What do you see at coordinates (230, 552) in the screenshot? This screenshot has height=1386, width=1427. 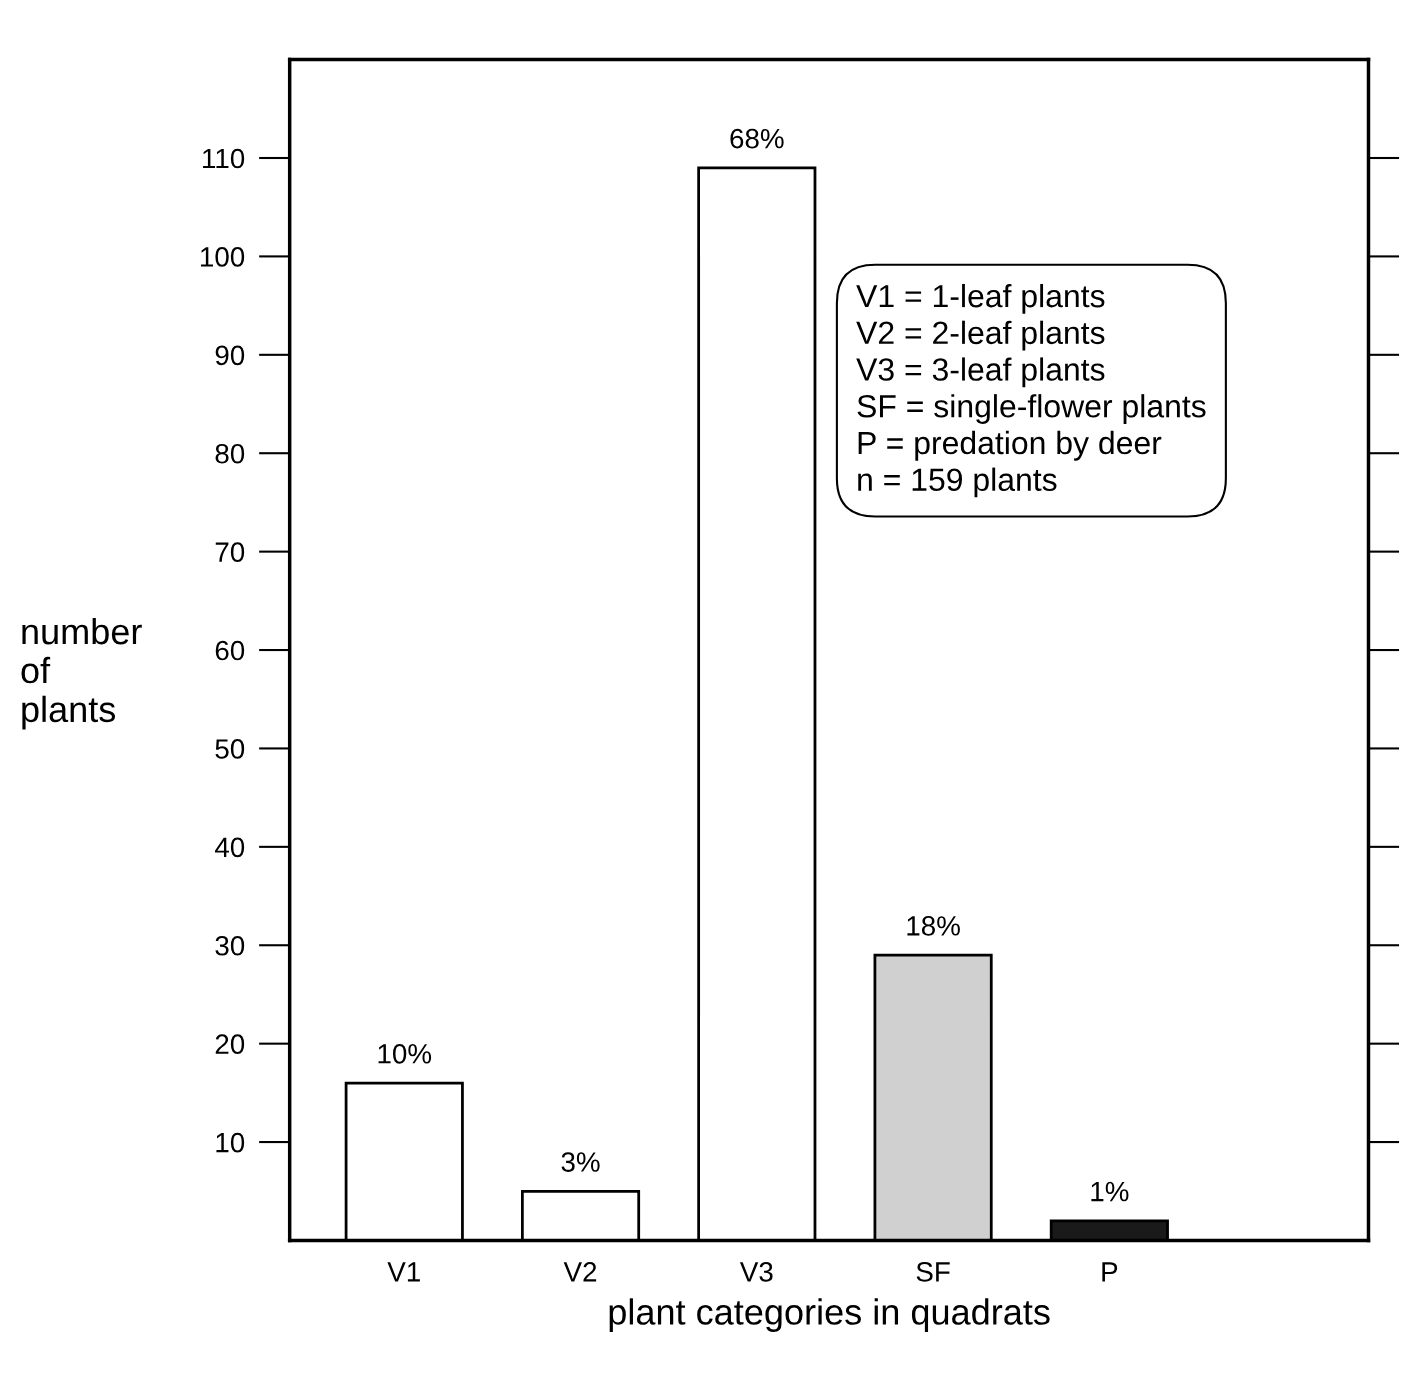 I see `y-tick-label: 70` at bounding box center [230, 552].